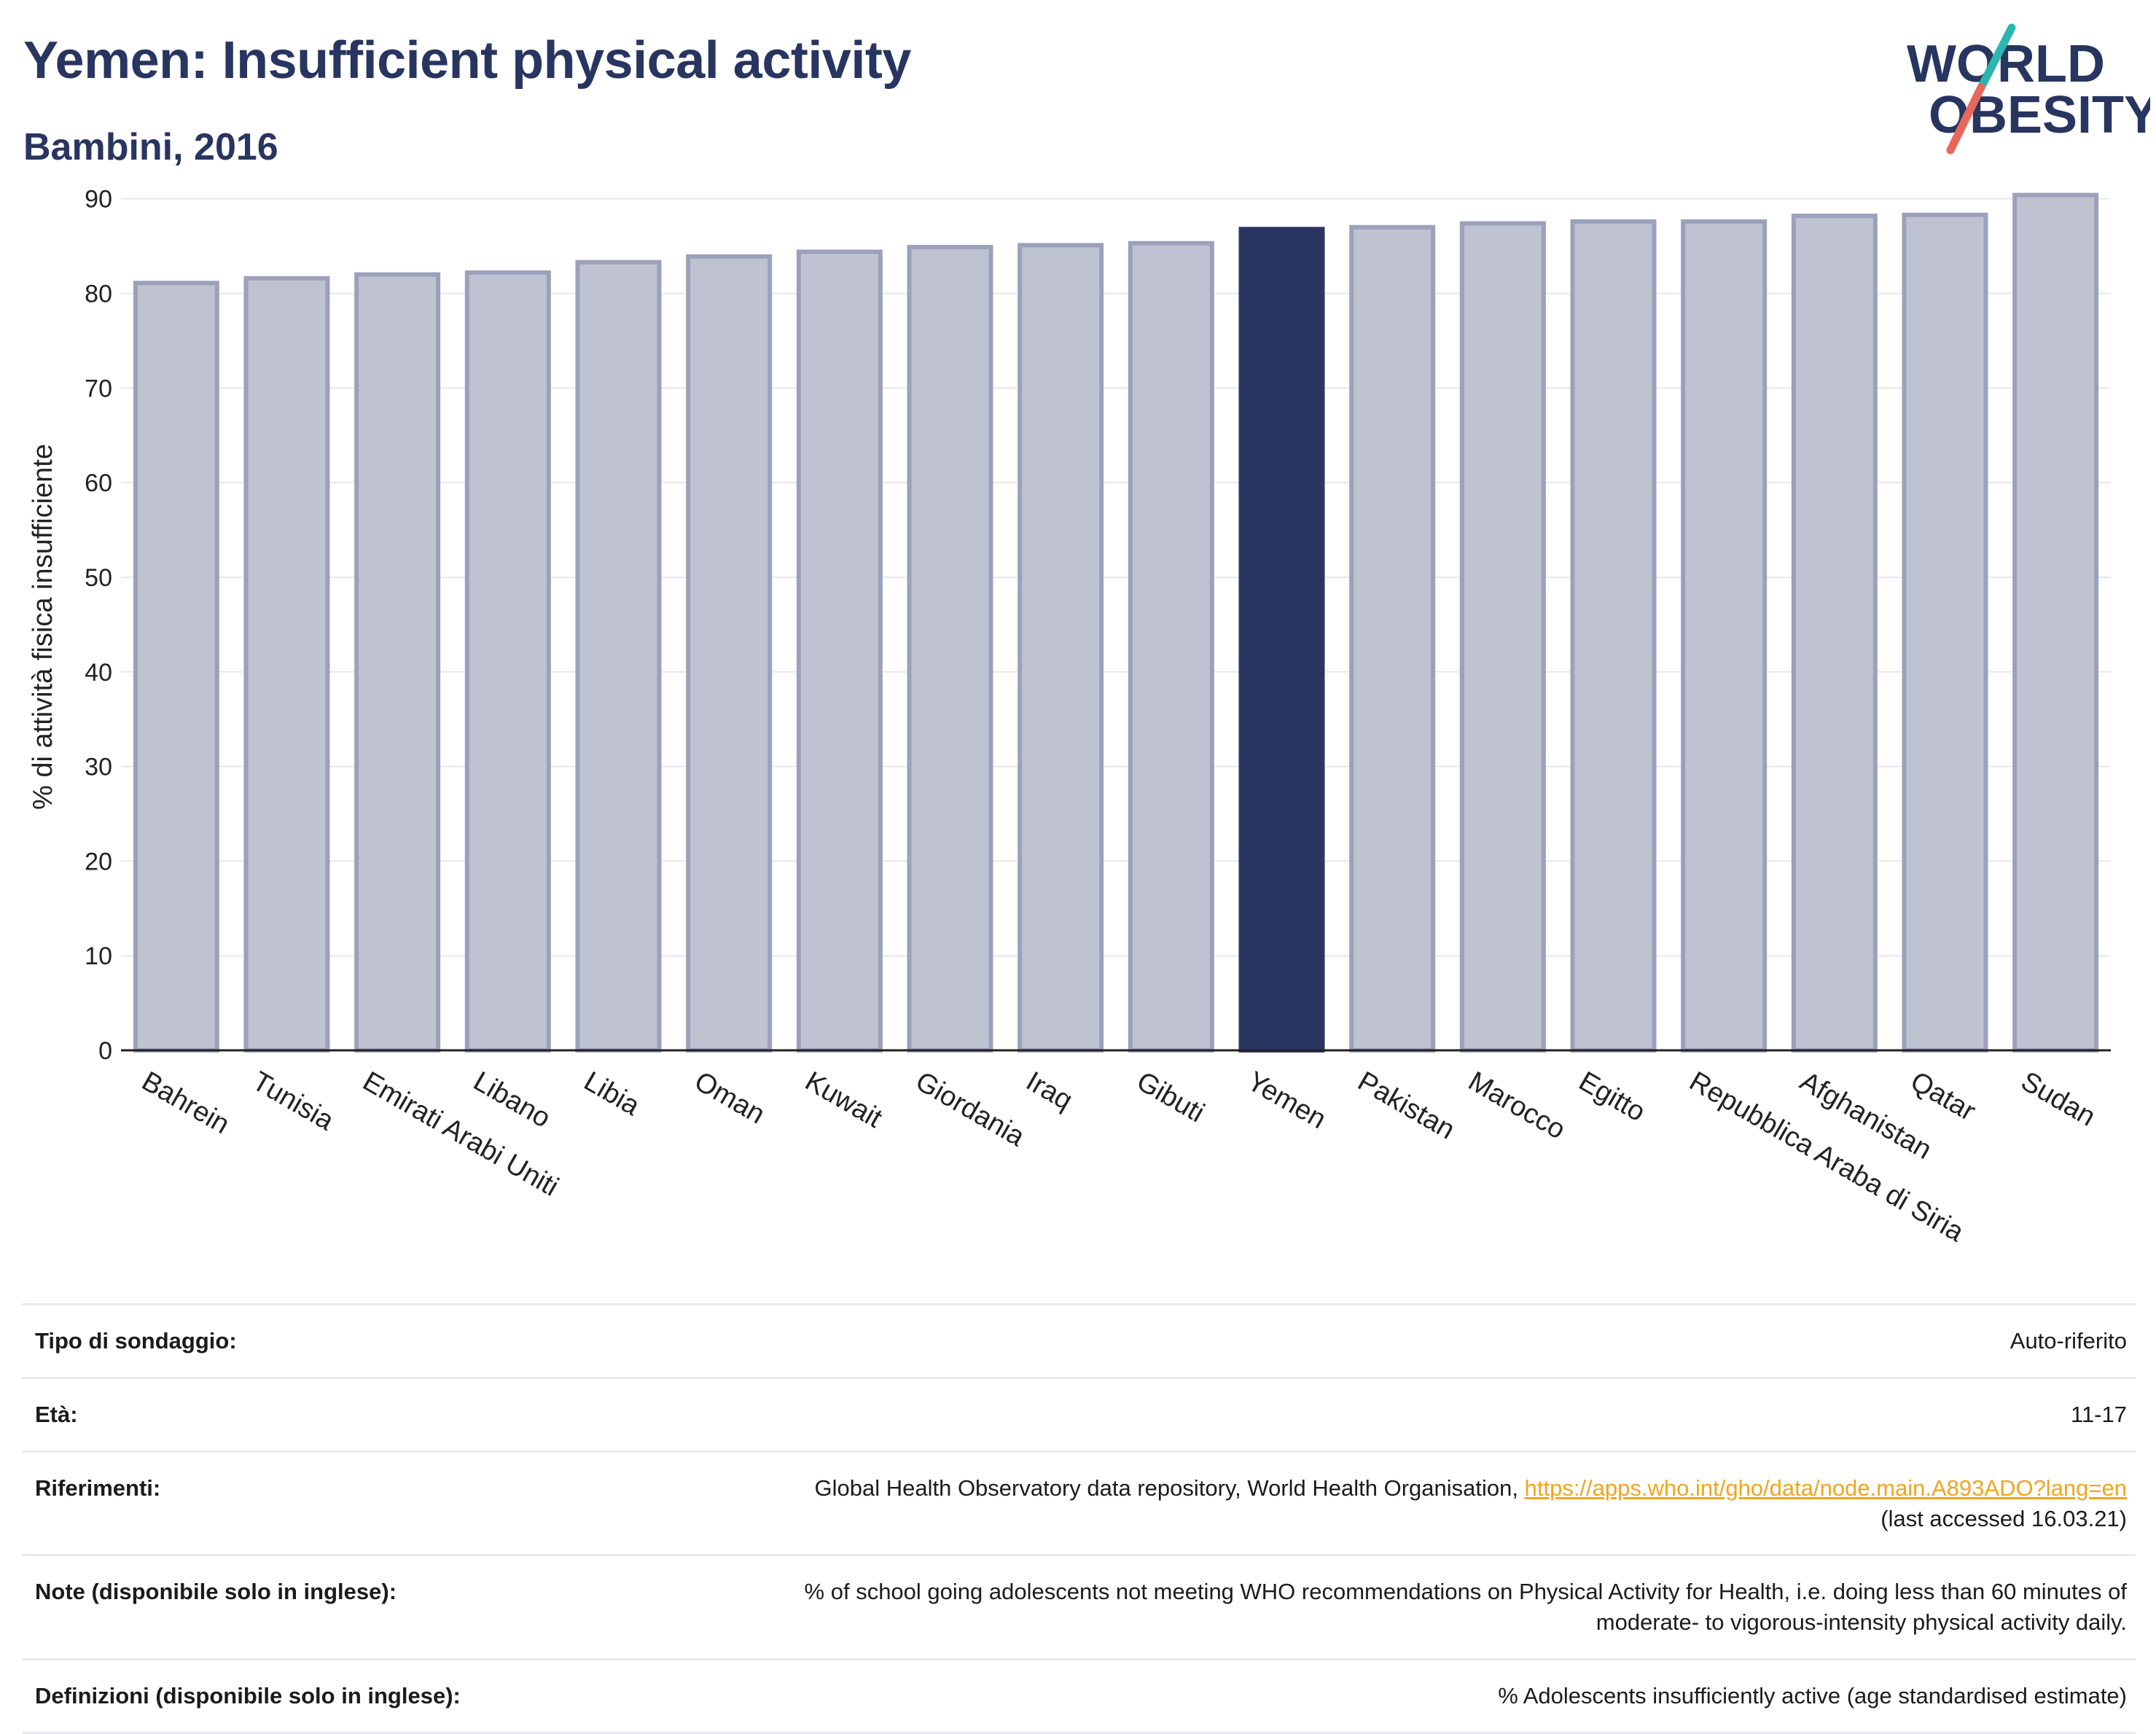 The height and width of the screenshot is (1734, 2156). What do you see at coordinates (306, 1502) in the screenshot?
I see `row-key: Riferimenti:` at bounding box center [306, 1502].